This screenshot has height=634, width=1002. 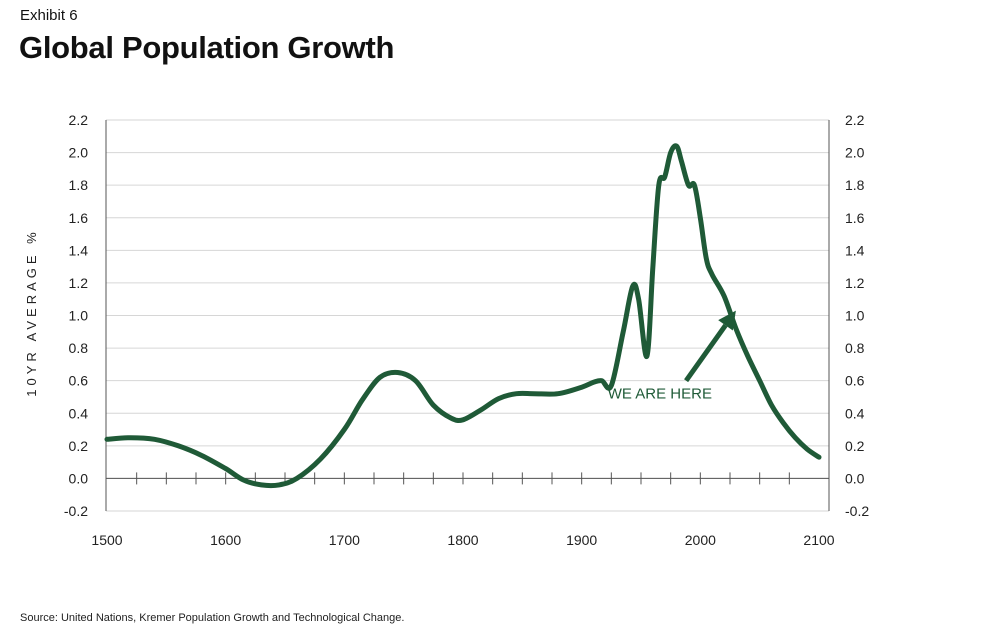 I want to click on chart-title: Global Population Growth, so click(x=207, y=47).